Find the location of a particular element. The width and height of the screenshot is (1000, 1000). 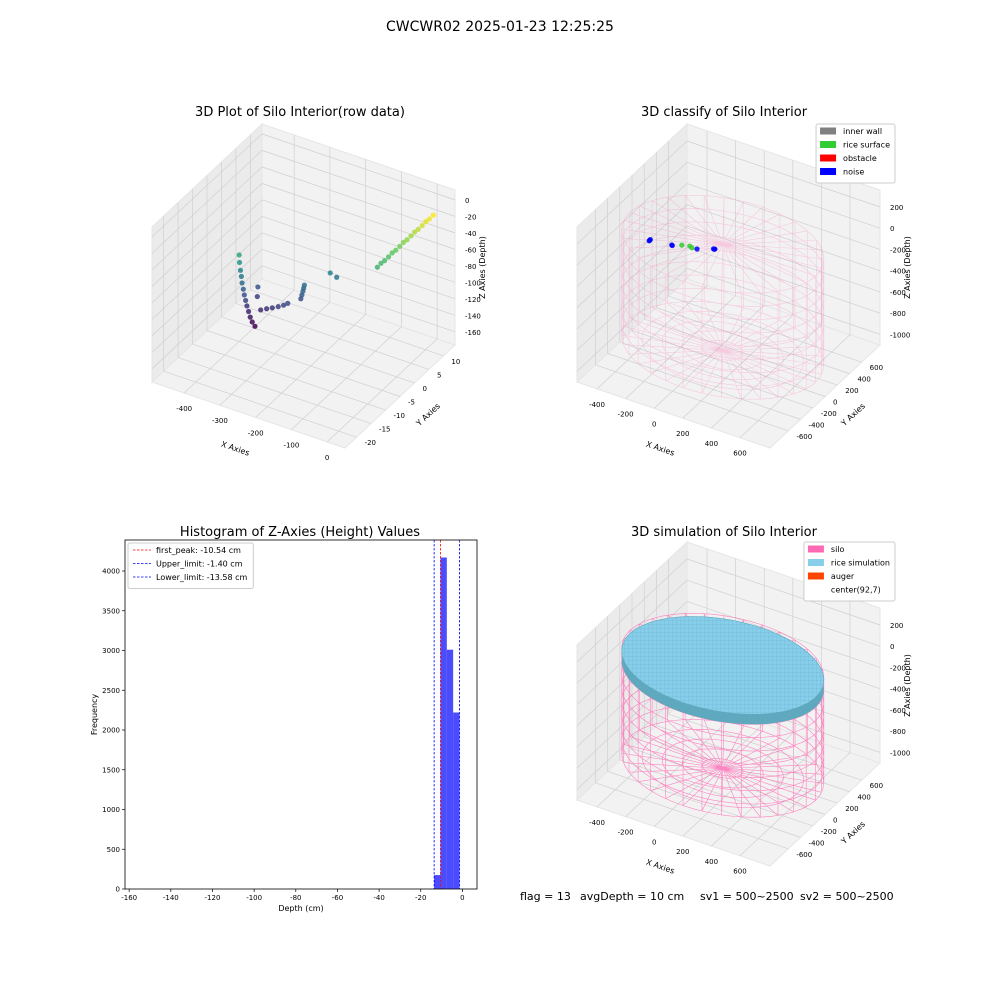

z-tick-label: -160 is located at coordinates (473, 333).